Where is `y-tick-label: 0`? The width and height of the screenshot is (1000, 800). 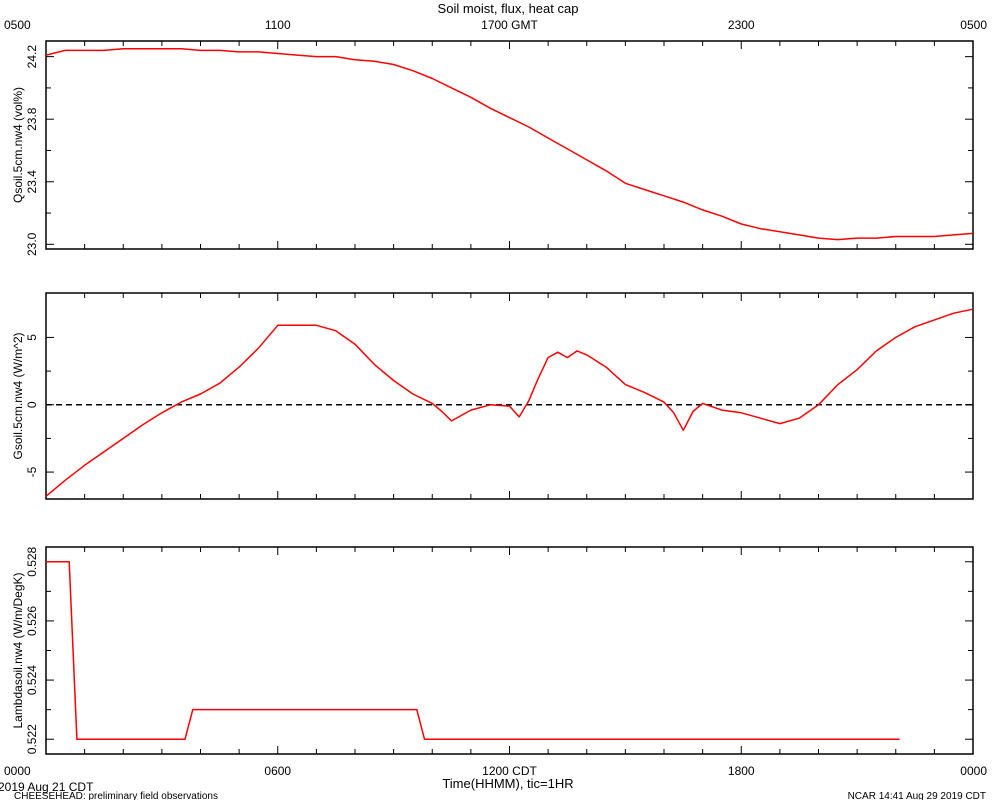
y-tick-label: 0 is located at coordinates (32, 404).